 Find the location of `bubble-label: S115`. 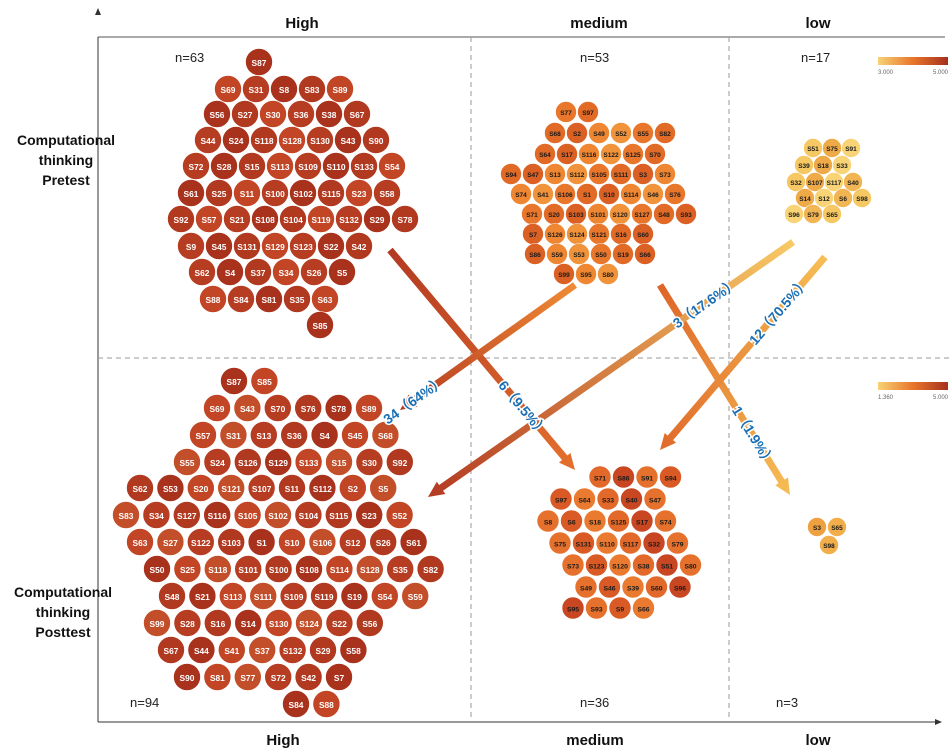

bubble-label: S115 is located at coordinates (338, 516).